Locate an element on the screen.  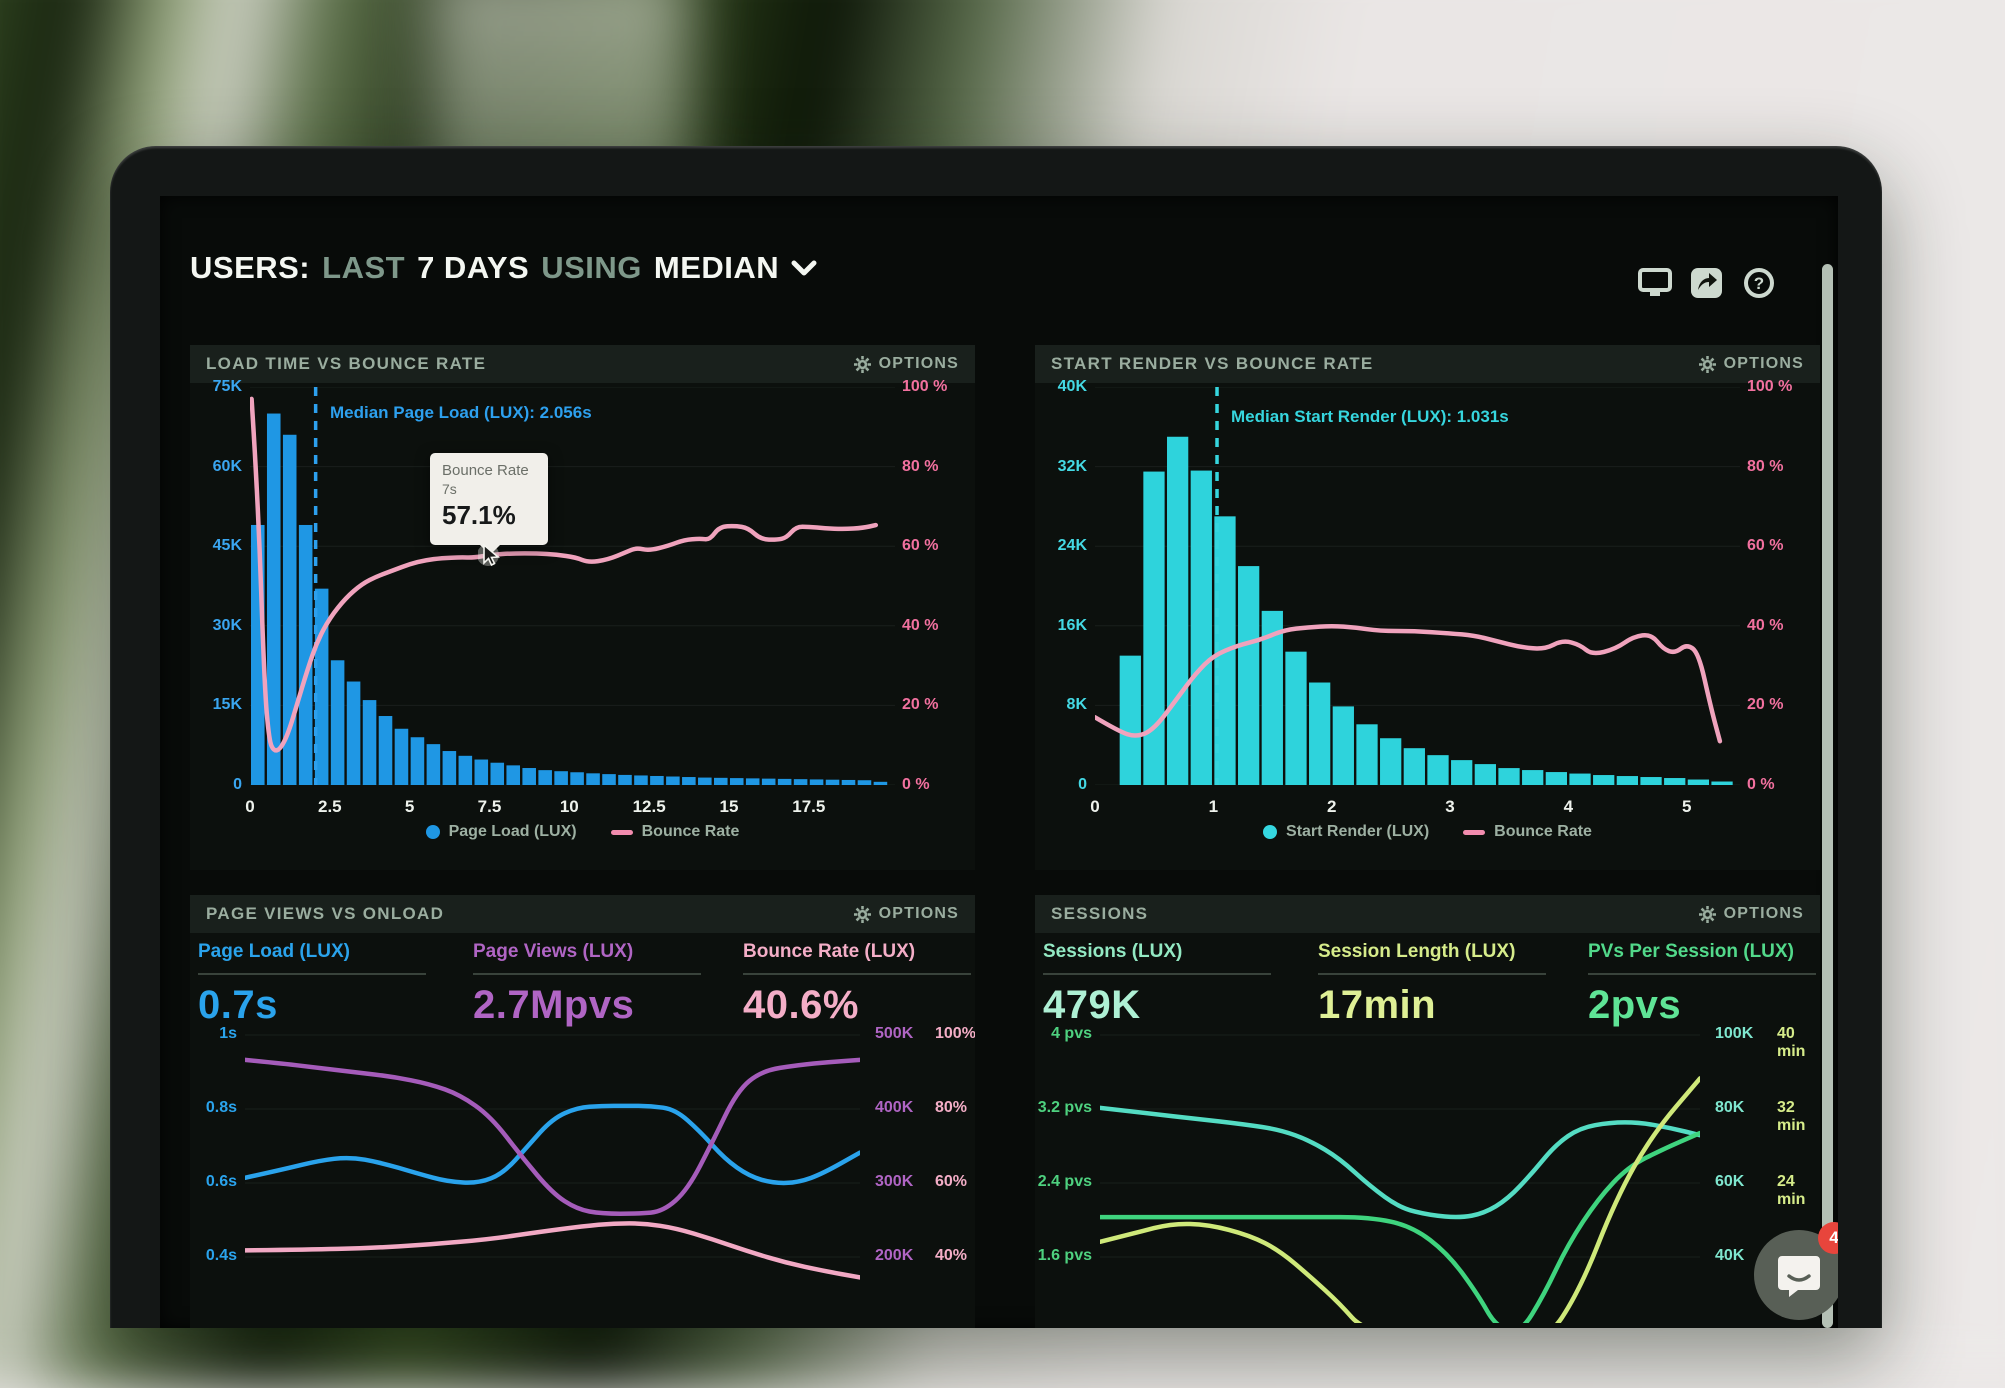
header-median: MEDIAN is located at coordinates (716, 267).